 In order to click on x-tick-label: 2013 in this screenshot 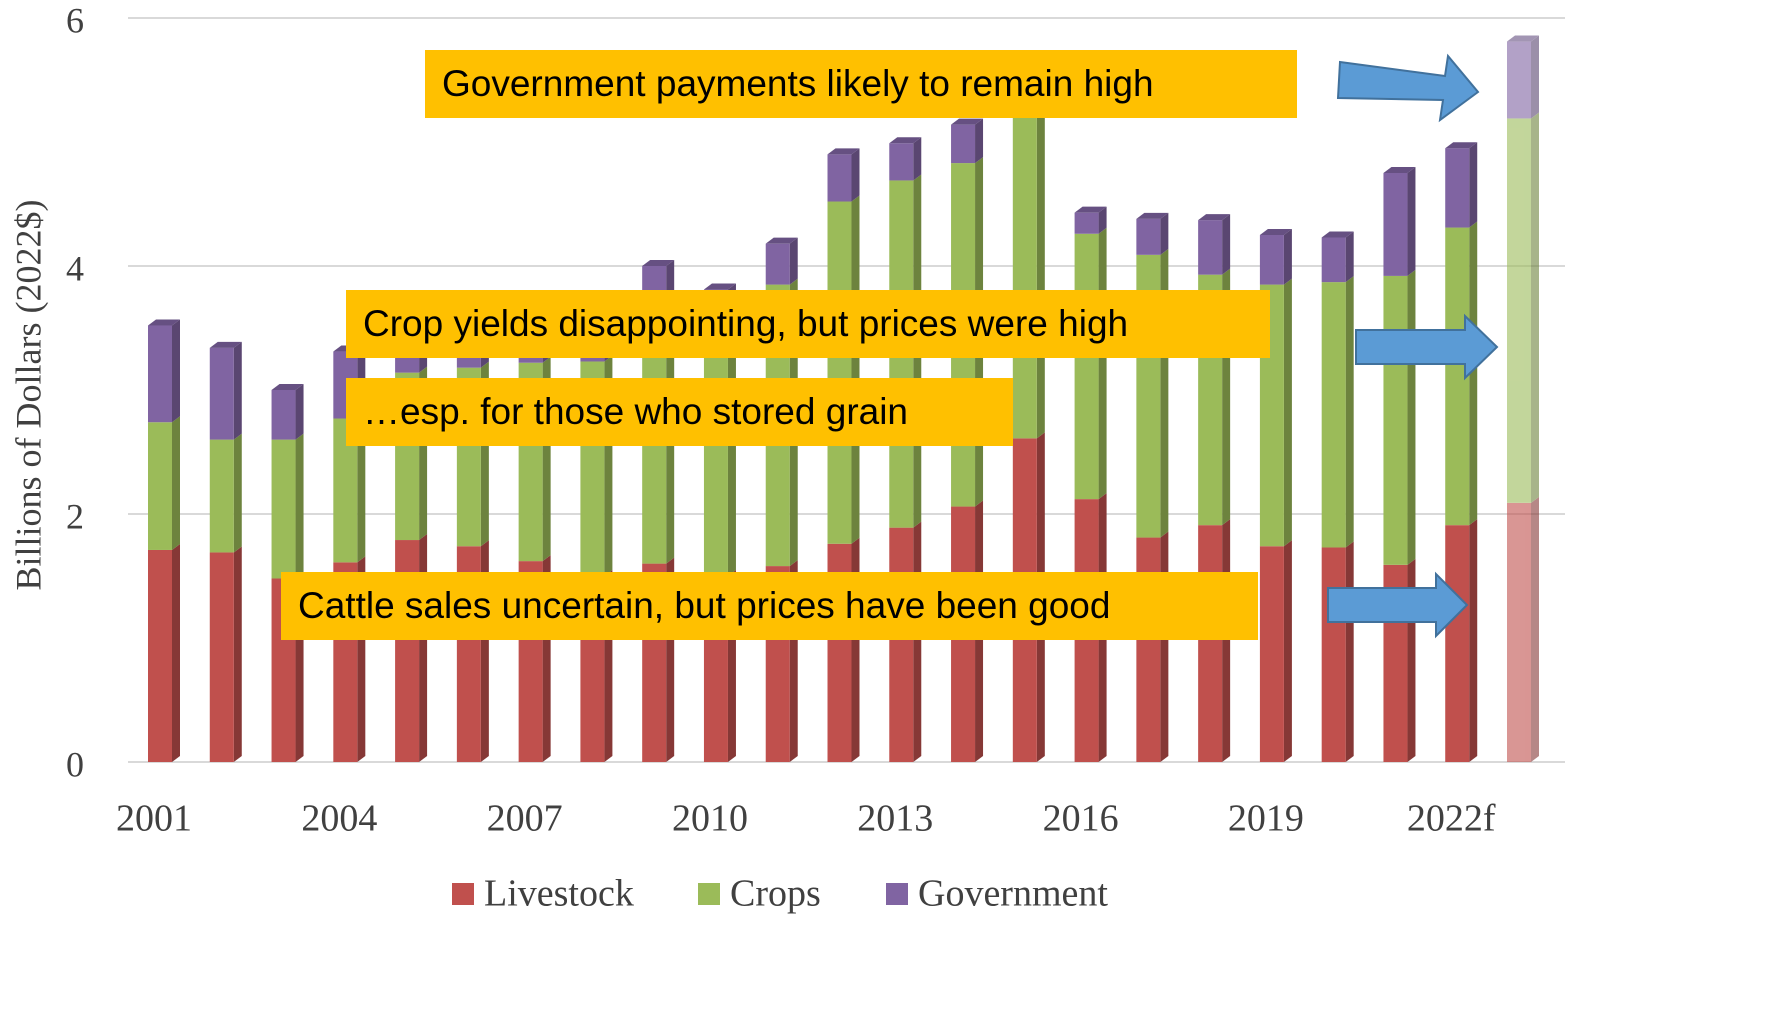, I will do `click(895, 819)`.